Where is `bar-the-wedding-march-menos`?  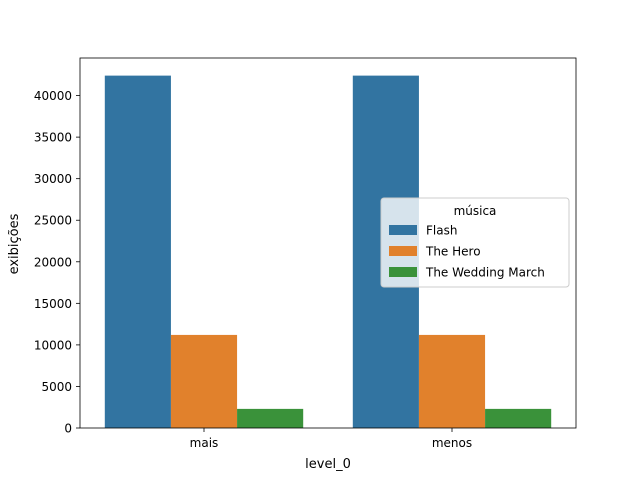 bar-the-wedding-march-menos is located at coordinates (518, 418).